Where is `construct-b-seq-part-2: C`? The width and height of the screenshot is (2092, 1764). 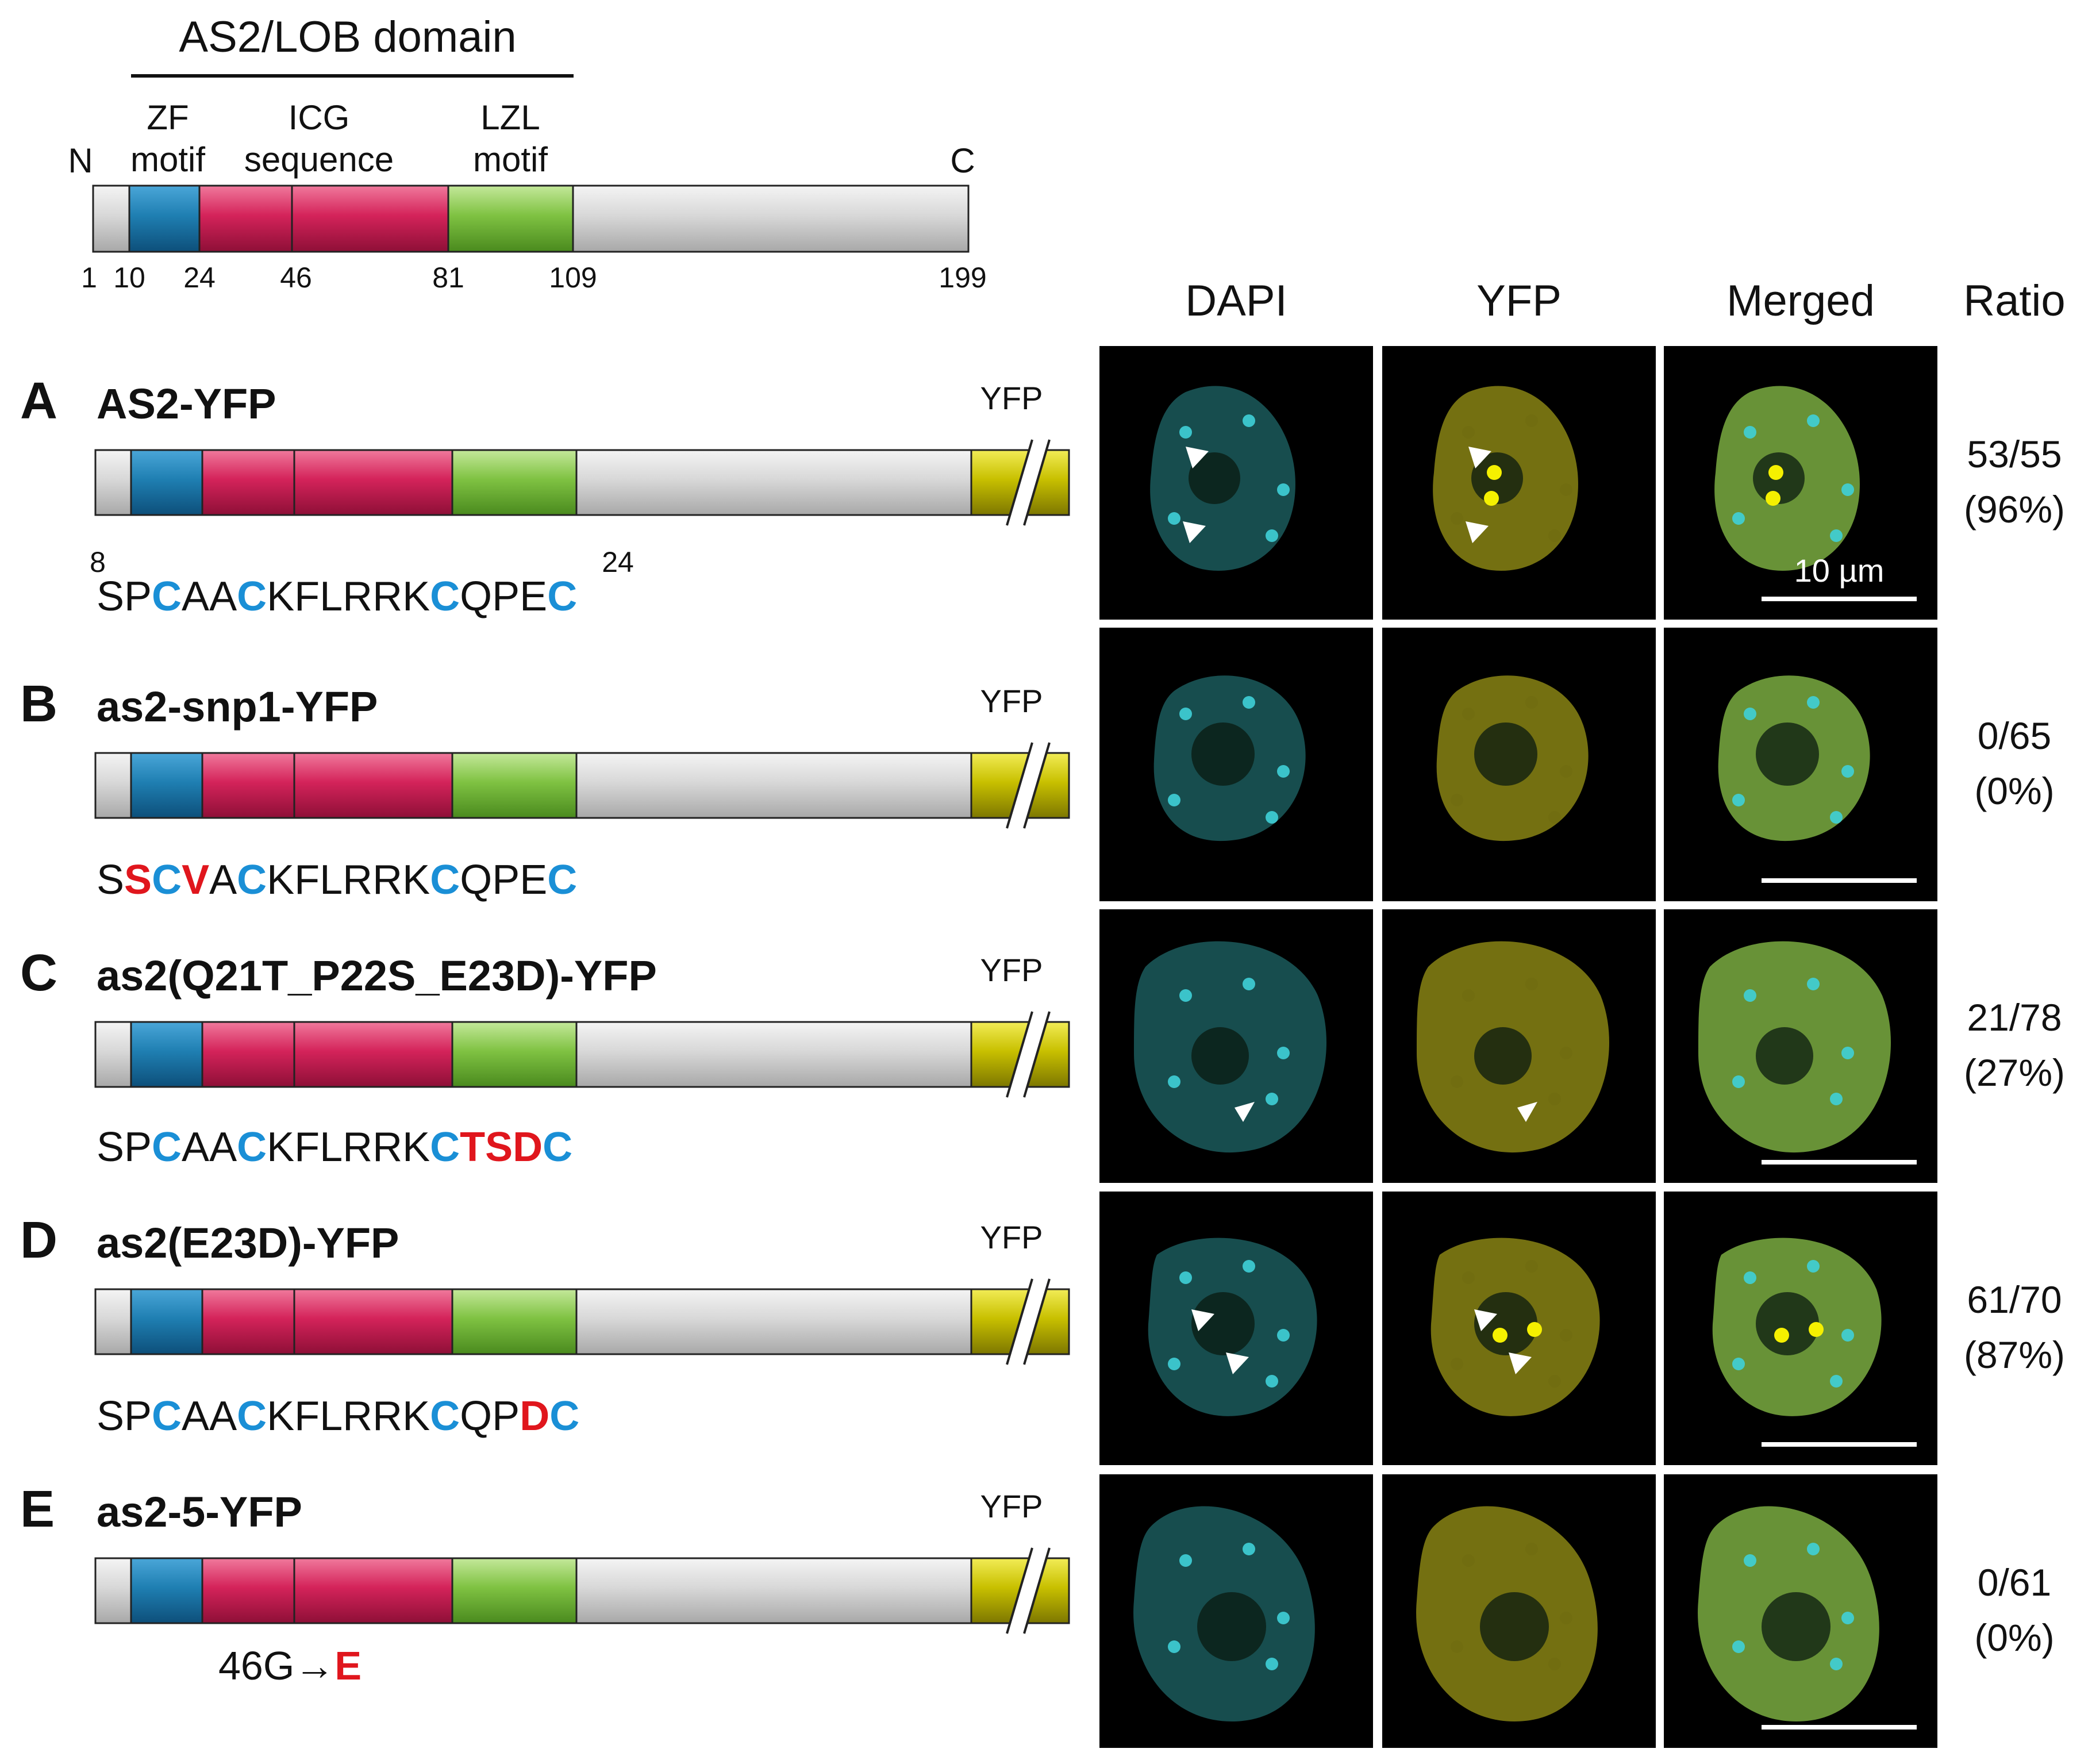
construct-b-seq-part-2: C is located at coordinates (167, 880).